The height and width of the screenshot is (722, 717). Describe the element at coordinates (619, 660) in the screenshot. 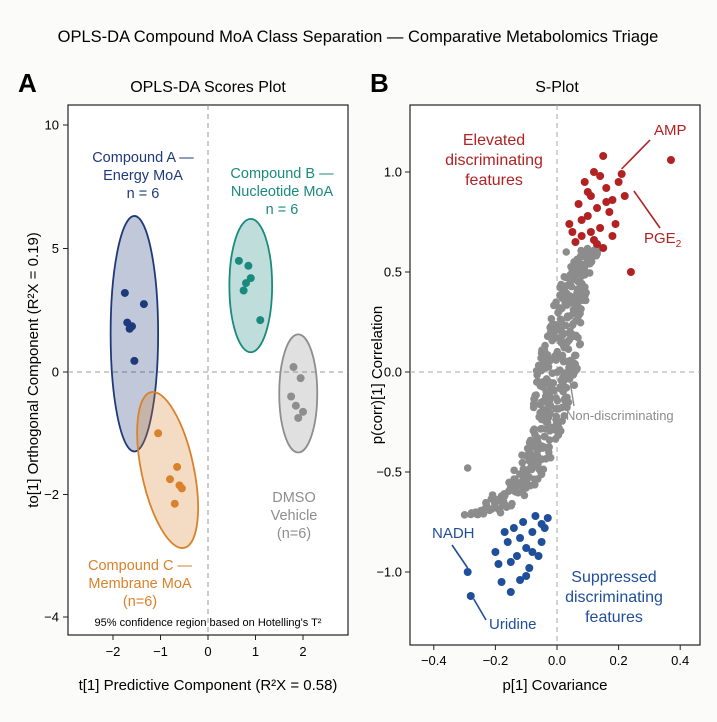

I see `b-xtick-label: 0.2` at that location.